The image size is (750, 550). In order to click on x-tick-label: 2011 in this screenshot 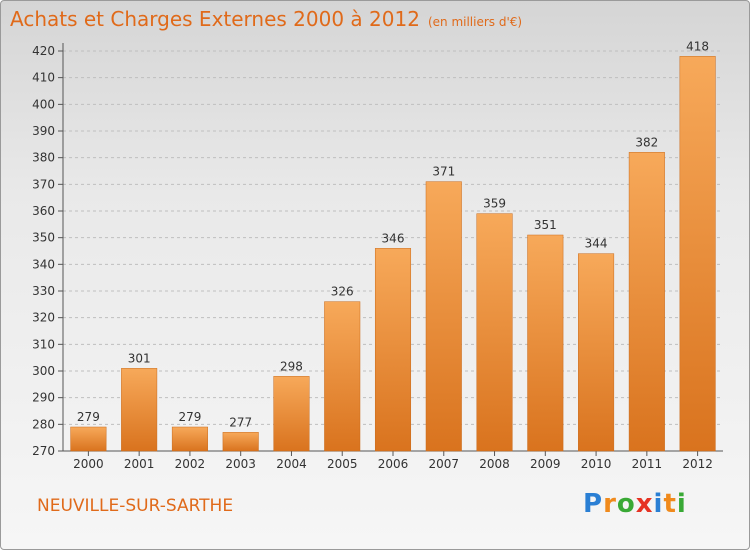, I will do `click(647, 464)`.